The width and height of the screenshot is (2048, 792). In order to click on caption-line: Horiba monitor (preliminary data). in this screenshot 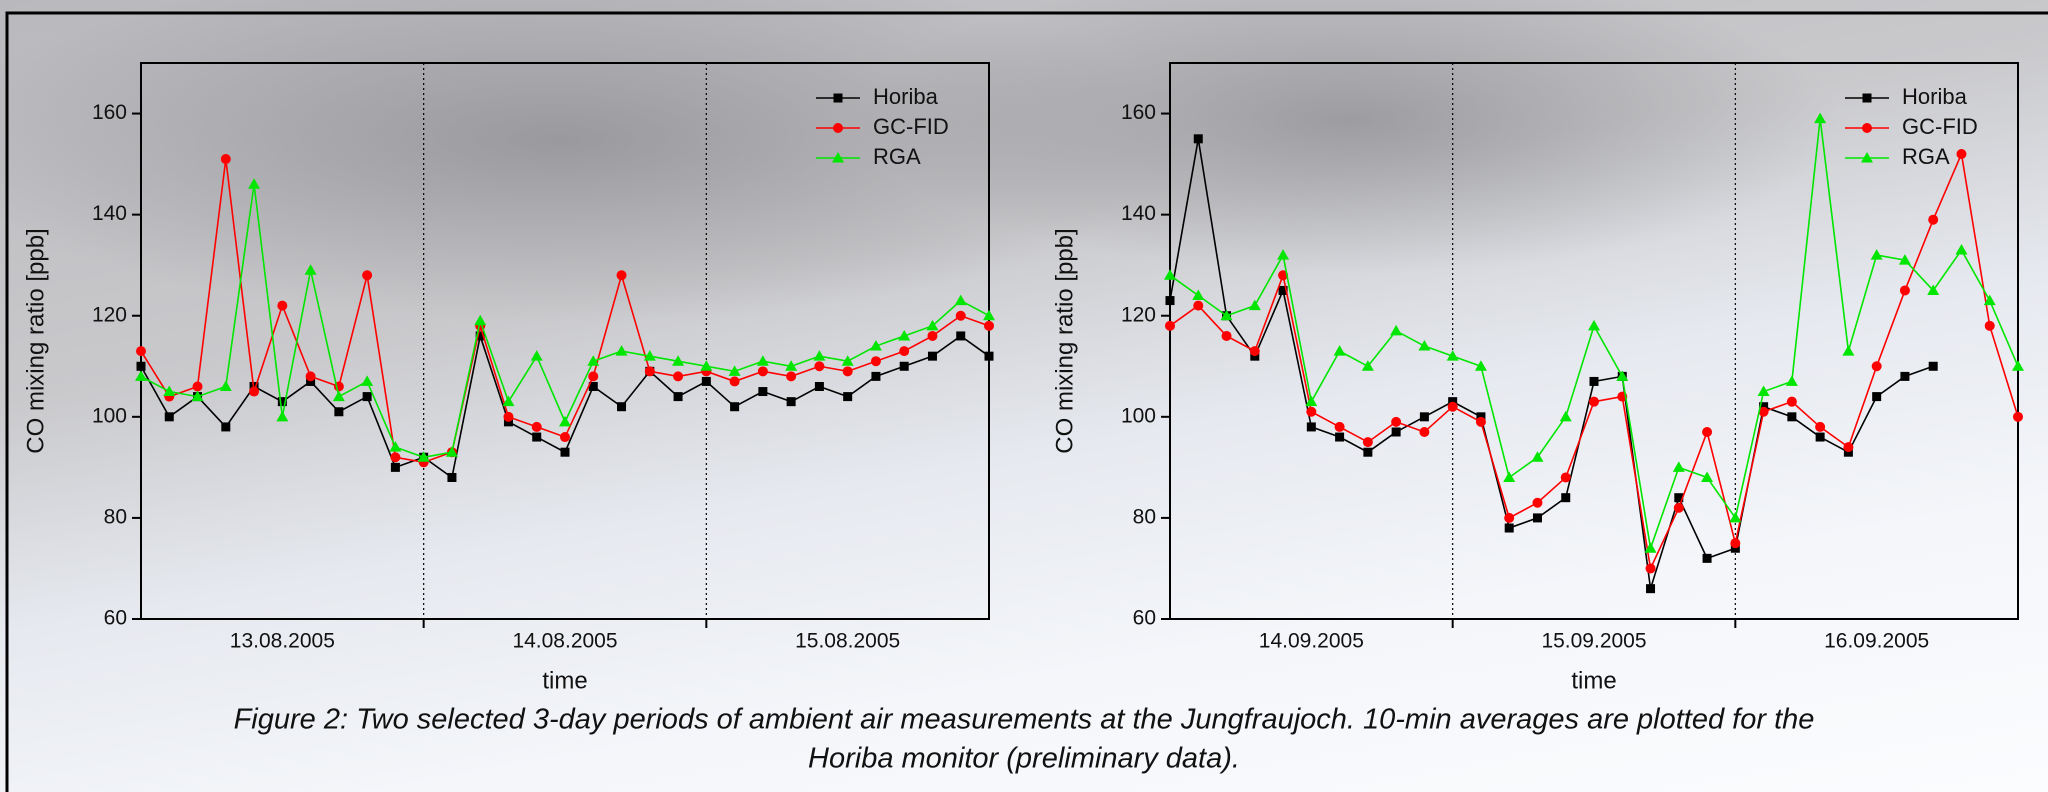, I will do `click(1024, 759)`.